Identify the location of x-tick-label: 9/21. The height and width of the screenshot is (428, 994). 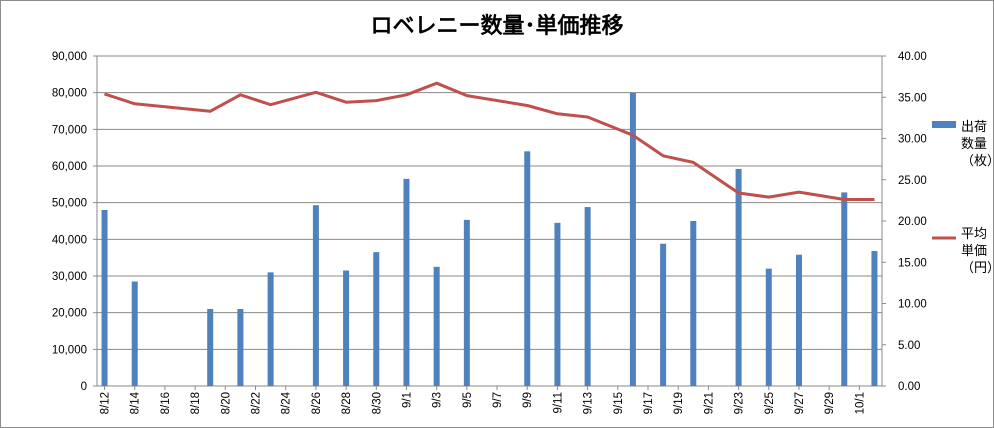
(709, 403).